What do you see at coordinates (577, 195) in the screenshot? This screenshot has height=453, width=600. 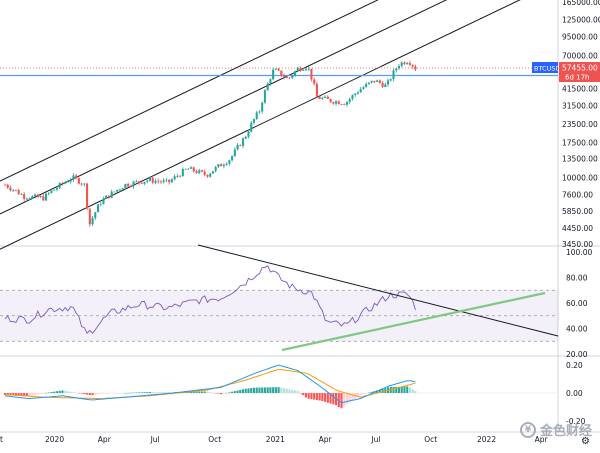 I see `price-tick-label: 7600.00` at bounding box center [577, 195].